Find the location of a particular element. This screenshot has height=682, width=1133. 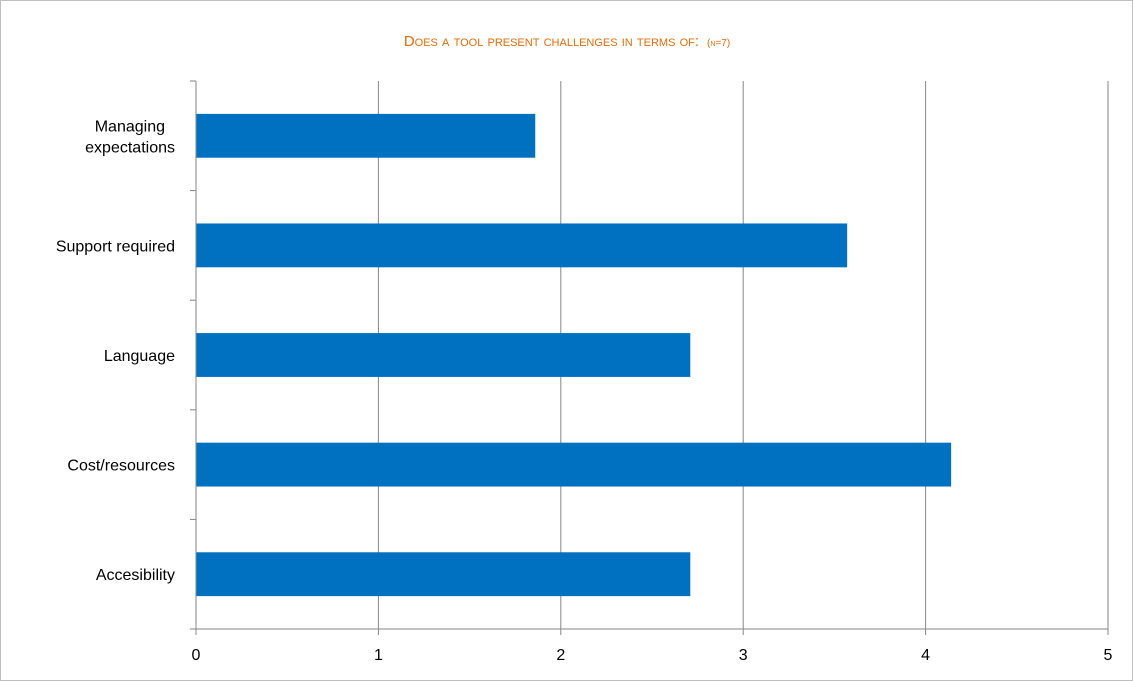

category-label: Cost/resources is located at coordinates (121, 466).